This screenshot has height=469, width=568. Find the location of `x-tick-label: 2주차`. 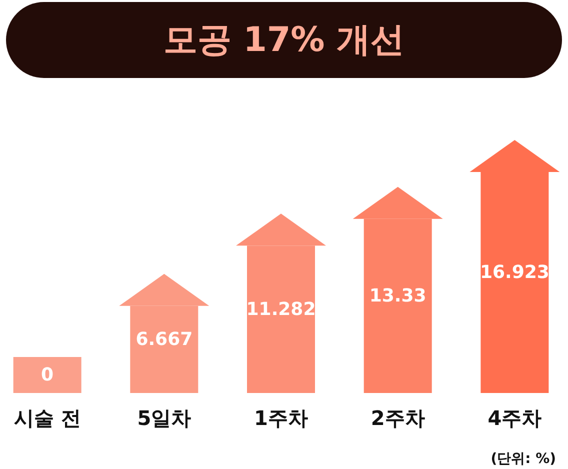

x-tick-label: 2주차 is located at coordinates (397, 418).